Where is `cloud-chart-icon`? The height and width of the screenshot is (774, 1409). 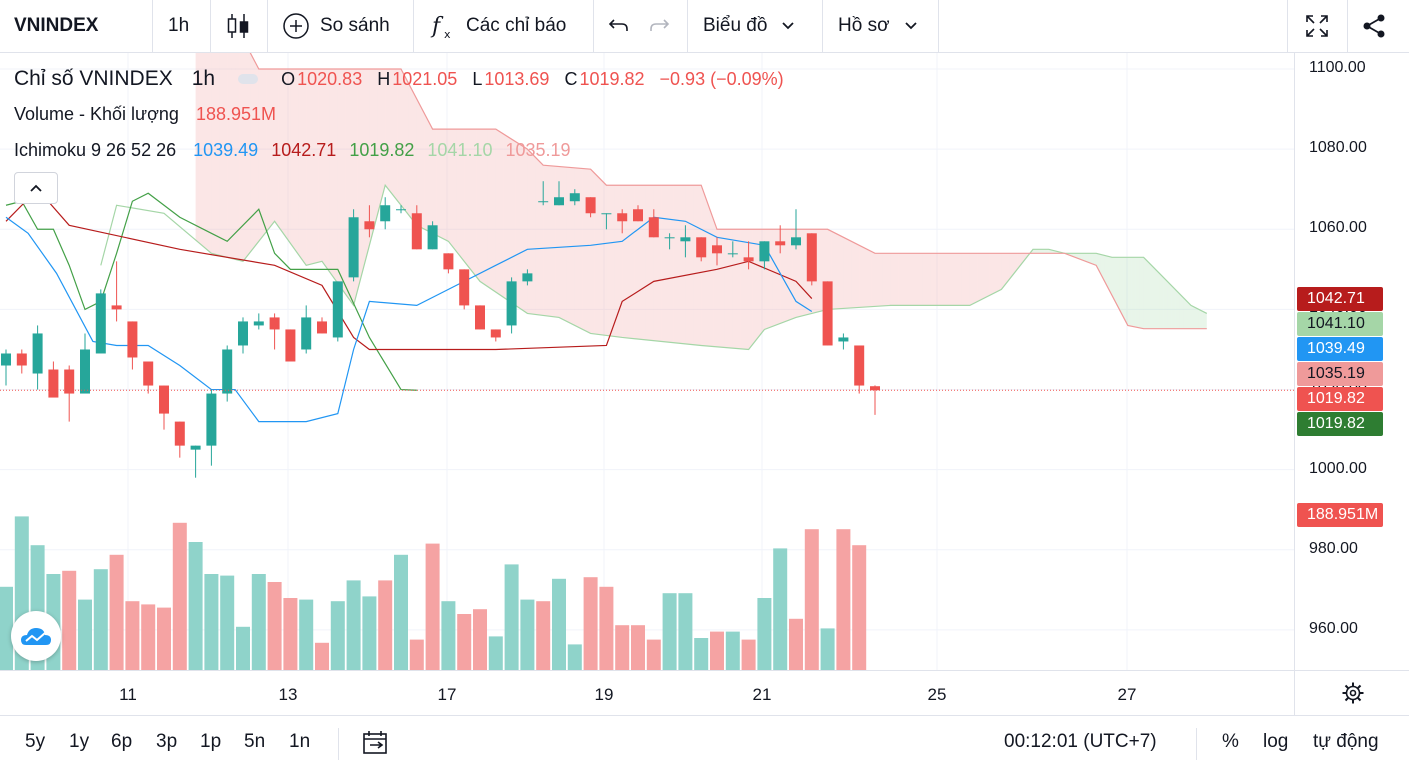
cloud-chart-icon is located at coordinates (36, 636).